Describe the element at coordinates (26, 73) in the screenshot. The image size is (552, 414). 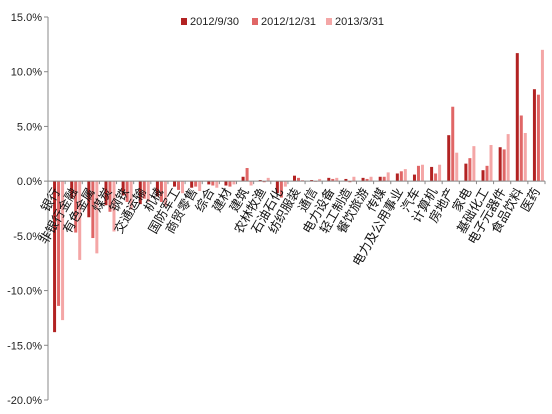
I see `y-tick-label: 10.0%` at that location.